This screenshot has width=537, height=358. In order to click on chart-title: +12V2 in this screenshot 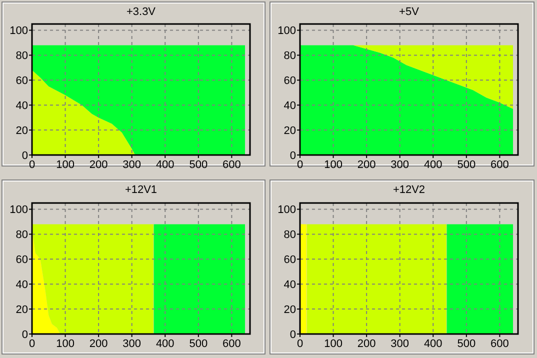, I will do `click(409, 190)`.